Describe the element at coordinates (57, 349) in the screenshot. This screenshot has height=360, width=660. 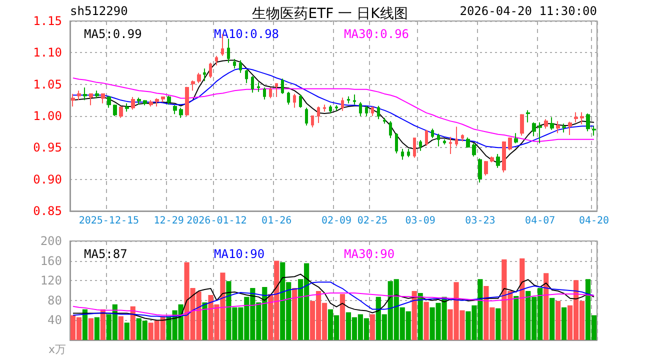
I see `y-axis-title: x万` at that location.